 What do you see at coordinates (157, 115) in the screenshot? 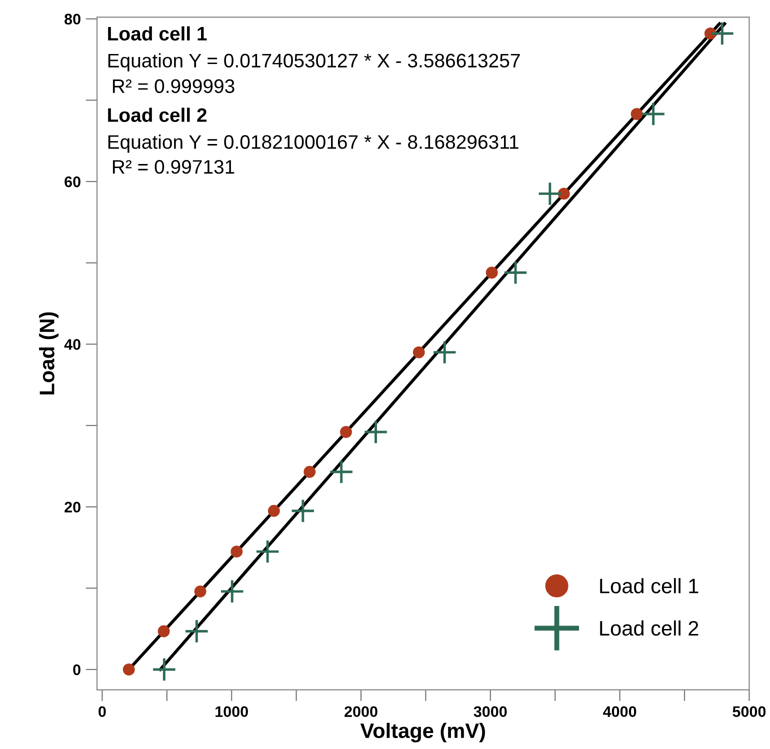
I see `annotation: Load cell 2` at bounding box center [157, 115].